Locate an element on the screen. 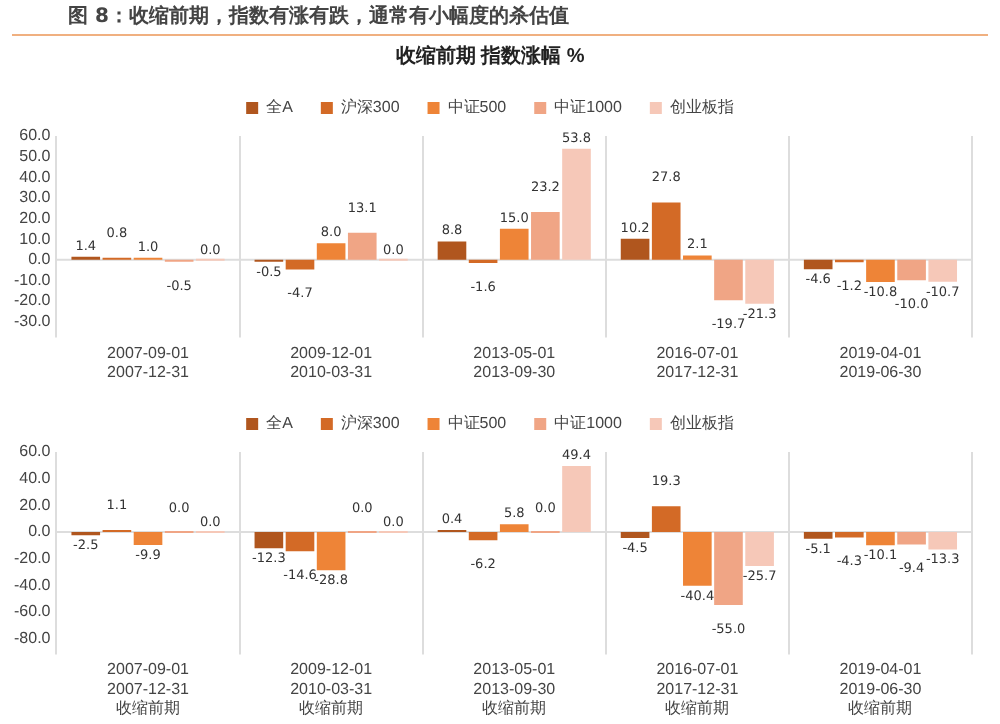 Image resolution: width=1000 pixels, height=724 pixels. caption: 图 8：收缩前期，指数有涨有跌，通常有小幅度的杀估值 is located at coordinates (500, 18).